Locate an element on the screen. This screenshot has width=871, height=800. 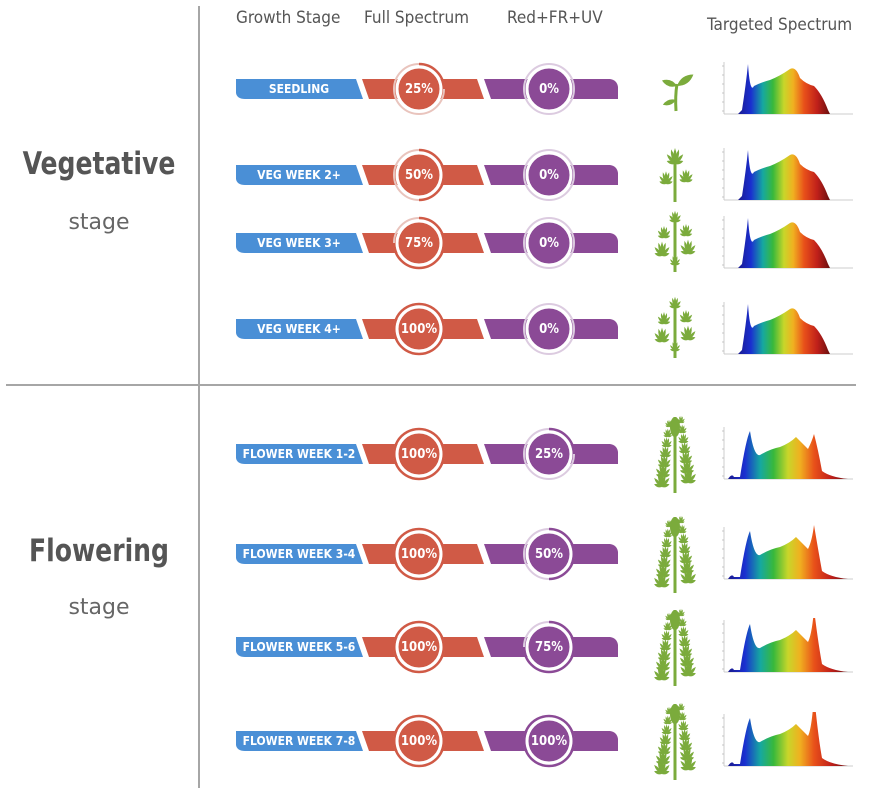
red-fr-uv-value: 50% is located at coordinates (549, 554).